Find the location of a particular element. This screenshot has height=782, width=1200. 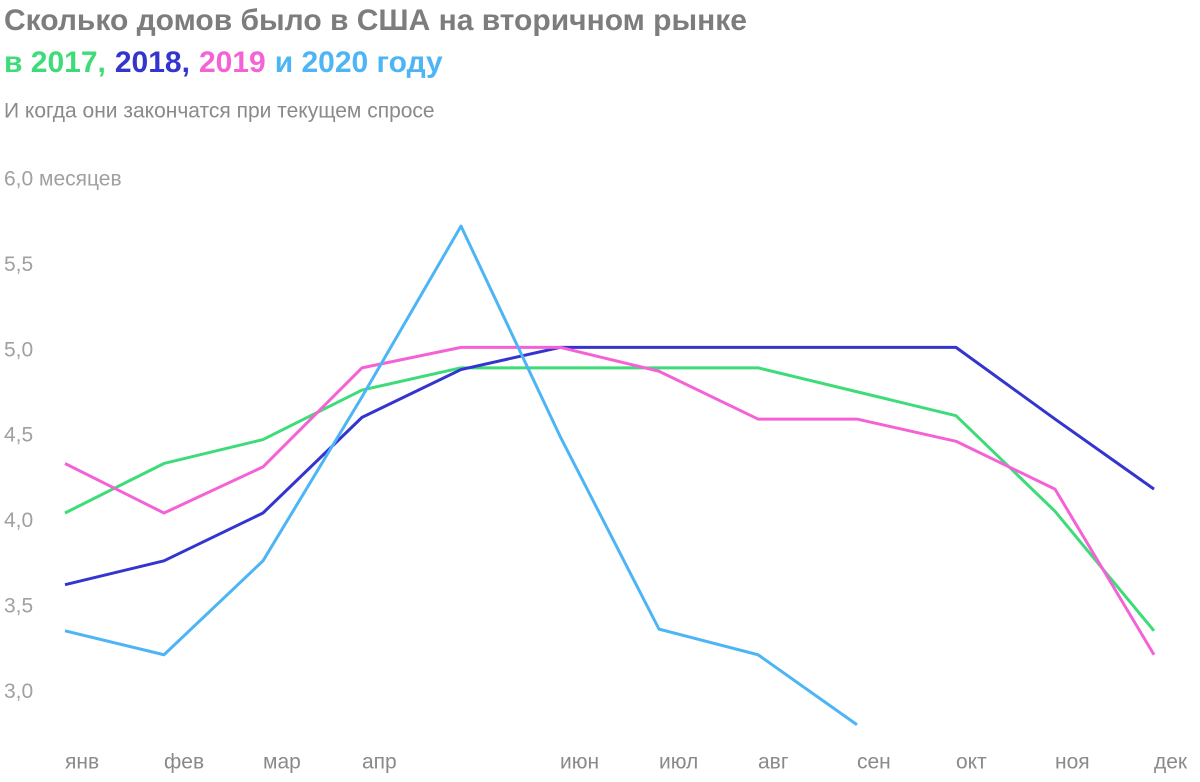

legend-entry: 2018, is located at coordinates (152, 62).